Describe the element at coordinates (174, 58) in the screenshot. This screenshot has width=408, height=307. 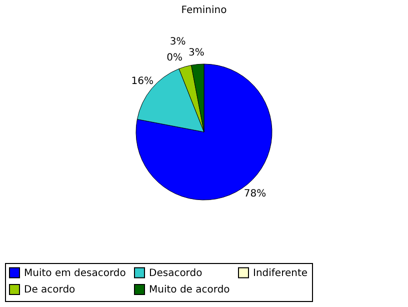
I see `text: 0%` at that location.